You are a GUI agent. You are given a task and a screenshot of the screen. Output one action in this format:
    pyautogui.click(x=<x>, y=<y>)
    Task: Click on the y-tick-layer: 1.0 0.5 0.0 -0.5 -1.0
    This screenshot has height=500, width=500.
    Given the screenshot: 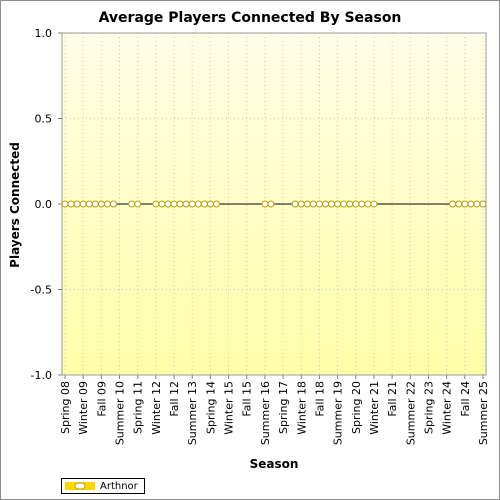 What is the action you would take?
    pyautogui.click(x=46, y=204)
    